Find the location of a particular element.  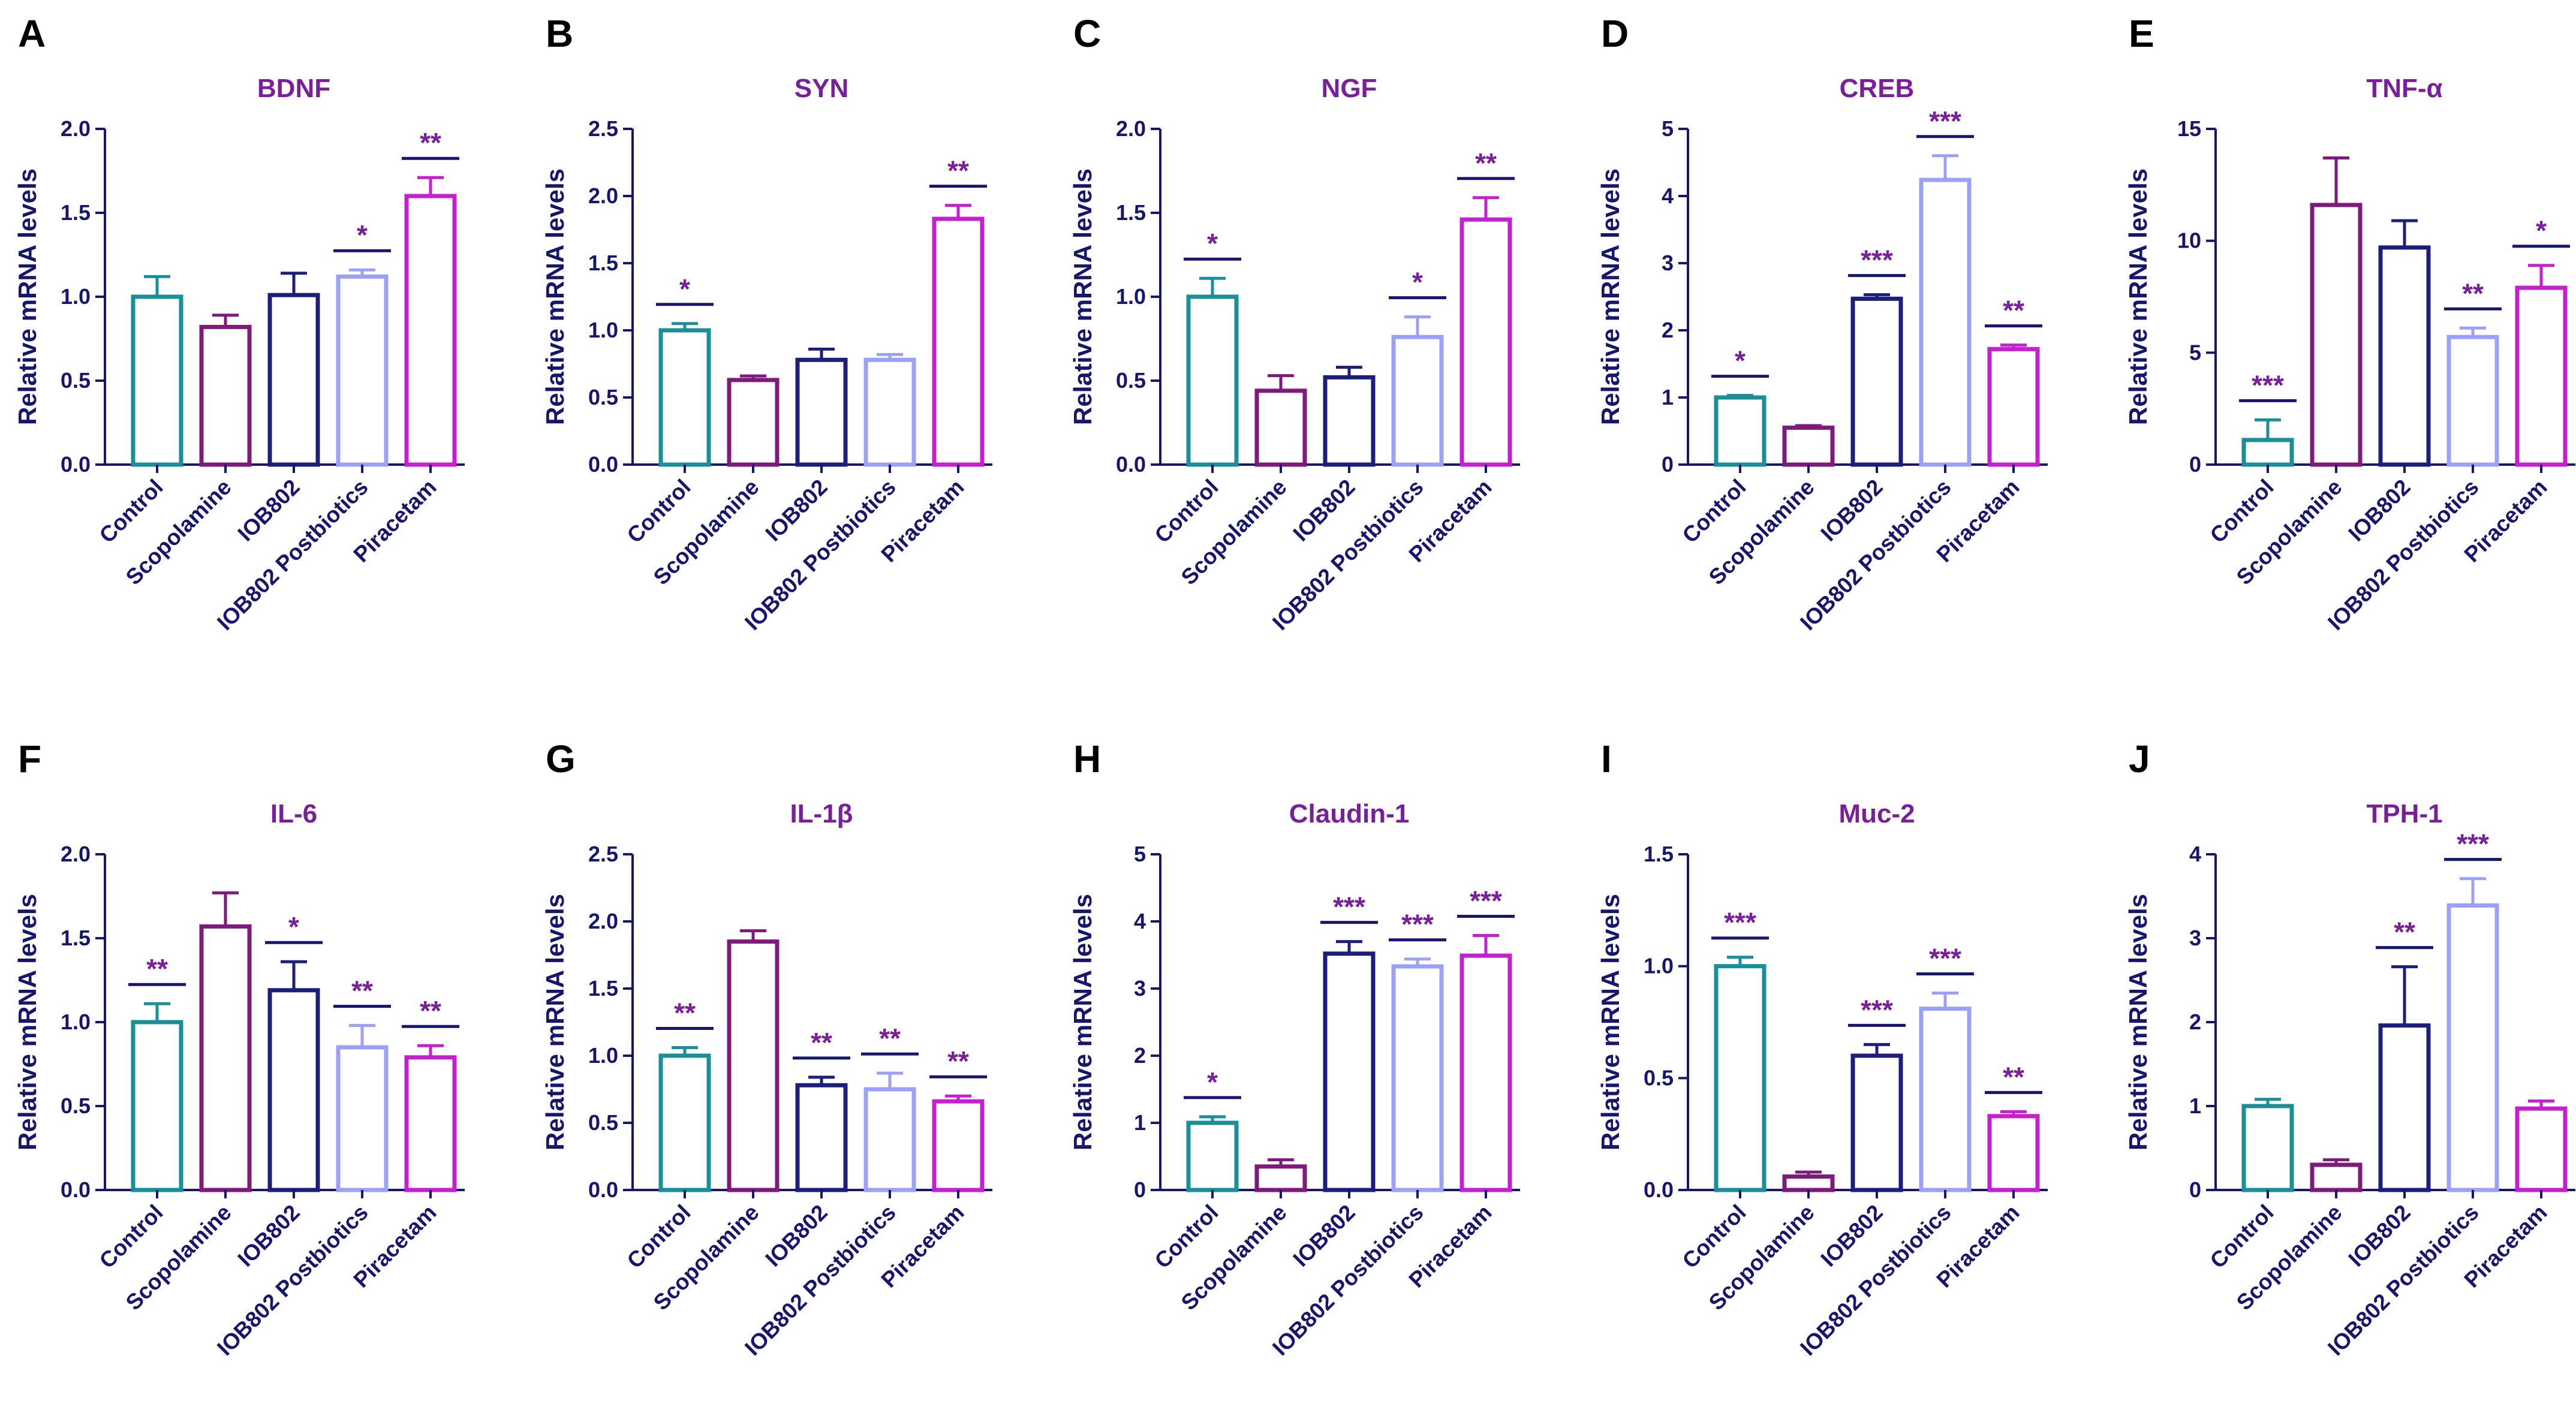

y-tick-label: 2 is located at coordinates (1140, 1055).